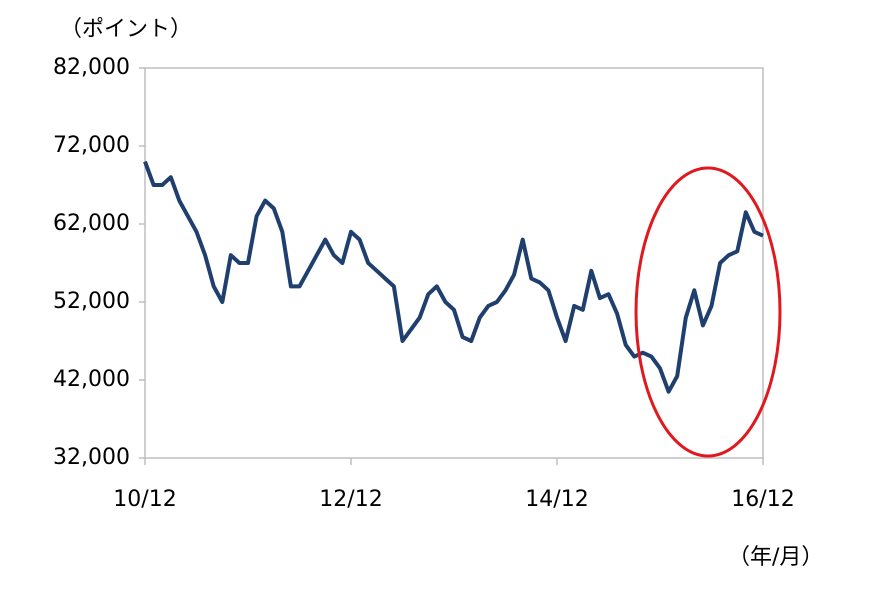 Image resolution: width=870 pixels, height=593 pixels. I want to click on y-tick-label: 72,000, so click(91, 145).